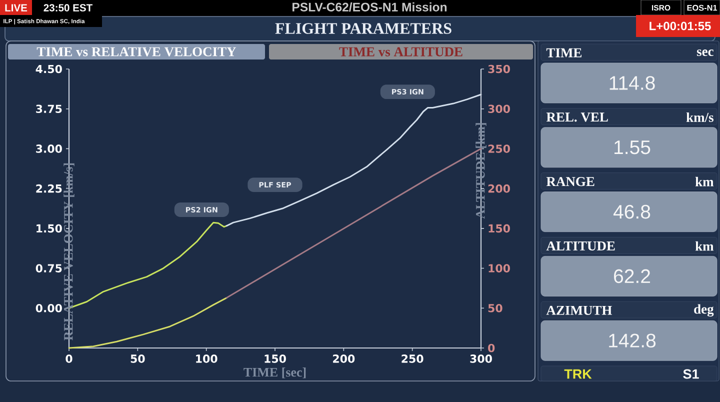 The height and width of the screenshot is (402, 720). What do you see at coordinates (705, 53) in the screenshot?
I see `text: sec` at bounding box center [705, 53].